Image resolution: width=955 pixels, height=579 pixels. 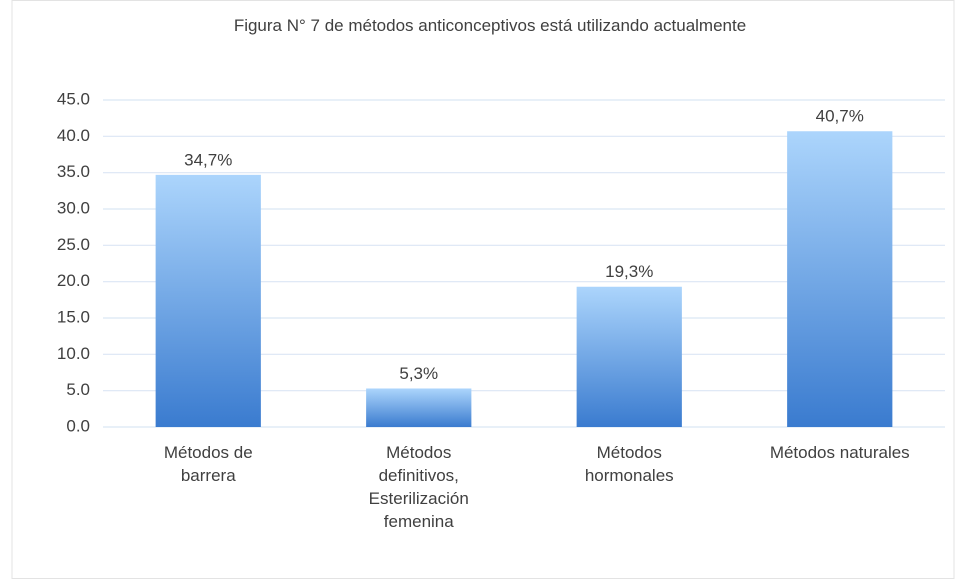 What do you see at coordinates (73, 353) in the screenshot?
I see `y-tick-label: 10.0` at bounding box center [73, 353].